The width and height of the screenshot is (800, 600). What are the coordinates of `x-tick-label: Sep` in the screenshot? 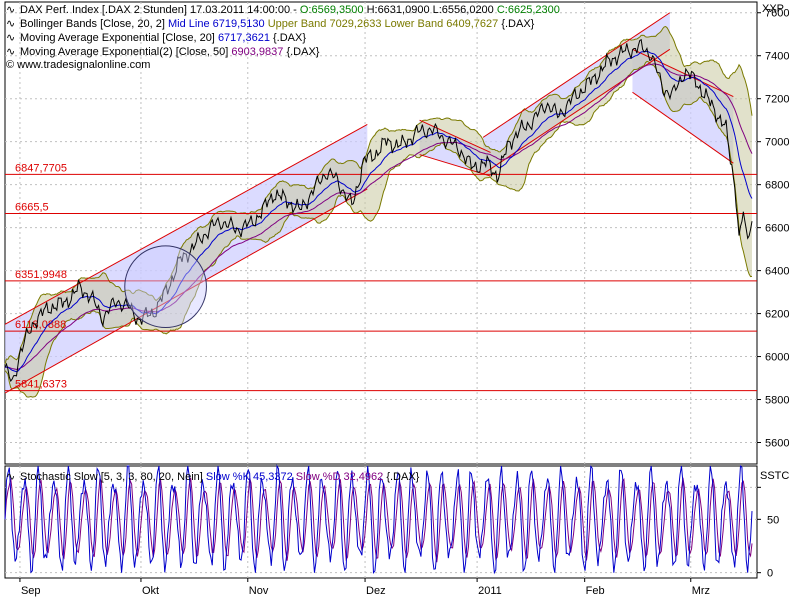 It's located at (31, 591).